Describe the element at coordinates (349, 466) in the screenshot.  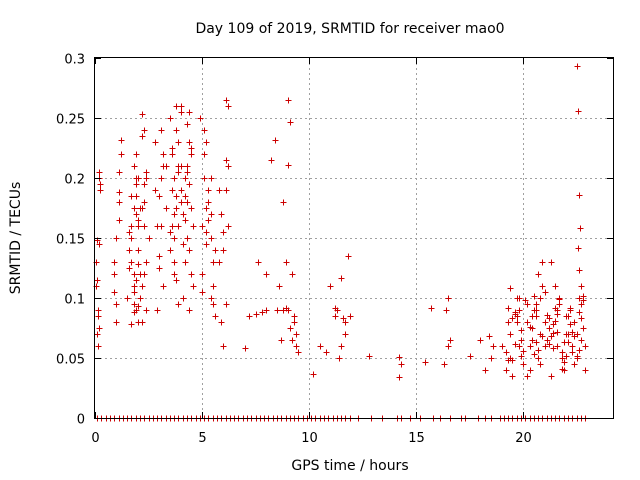
I see `x-axis-label: GPS time / hours` at that location.